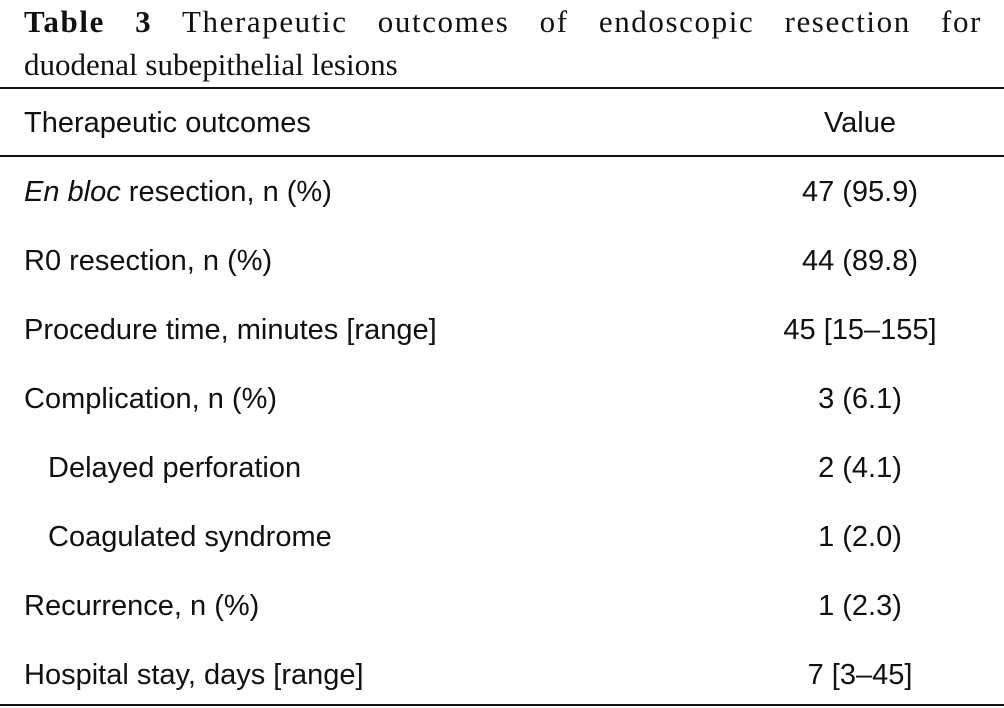 The image size is (1004, 708). I want to click on table-row-label: Recurrence, n (%), so click(142, 606).